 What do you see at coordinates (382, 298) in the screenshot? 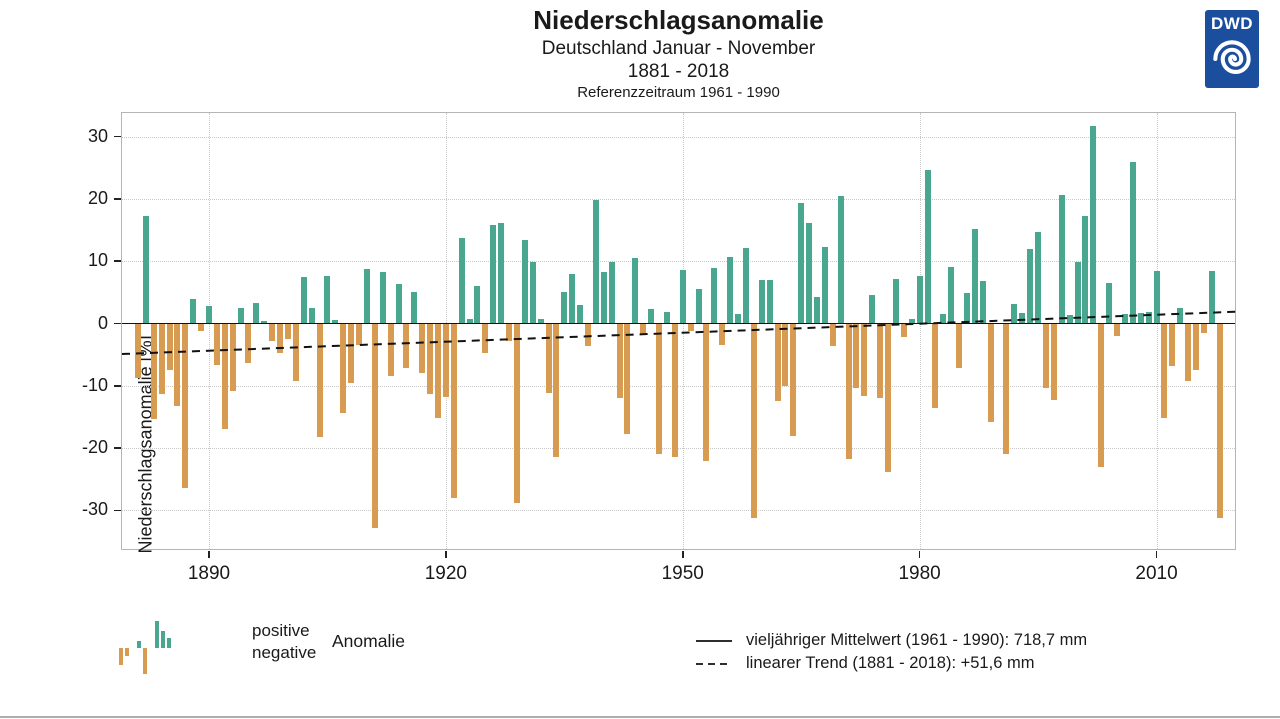
I see `anomaly-bar-1912` at bounding box center [382, 298].